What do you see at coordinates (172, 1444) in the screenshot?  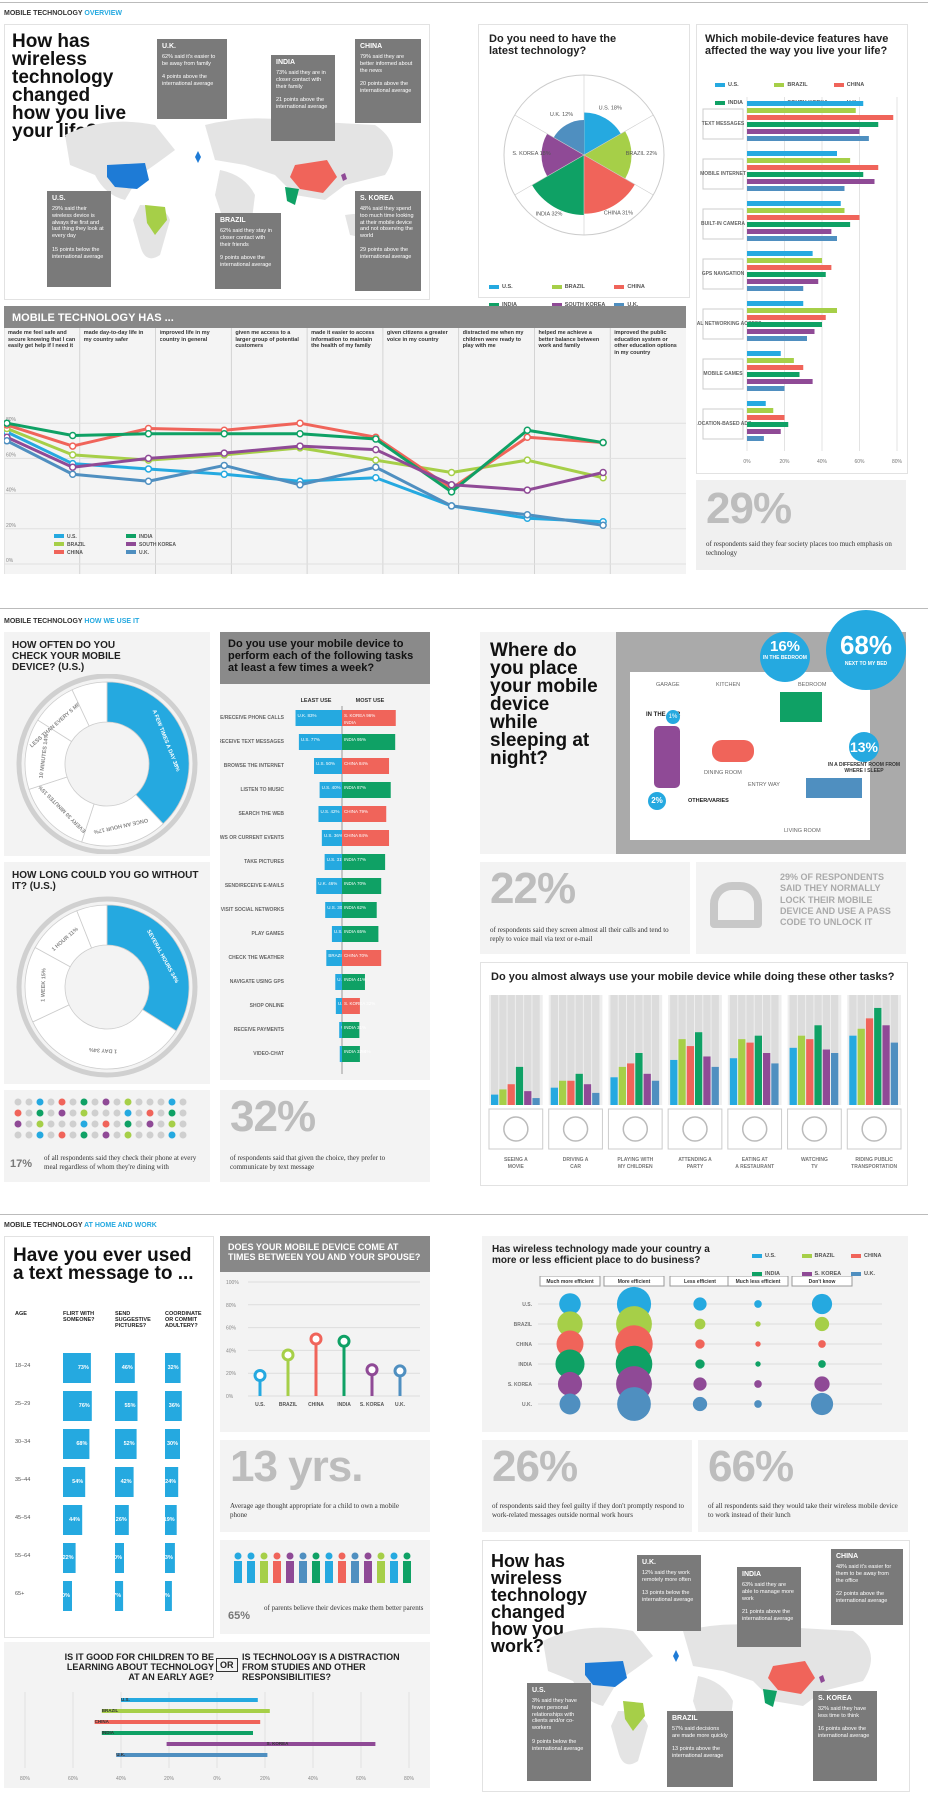 I see `text-bar-label: 30%` at bounding box center [172, 1444].